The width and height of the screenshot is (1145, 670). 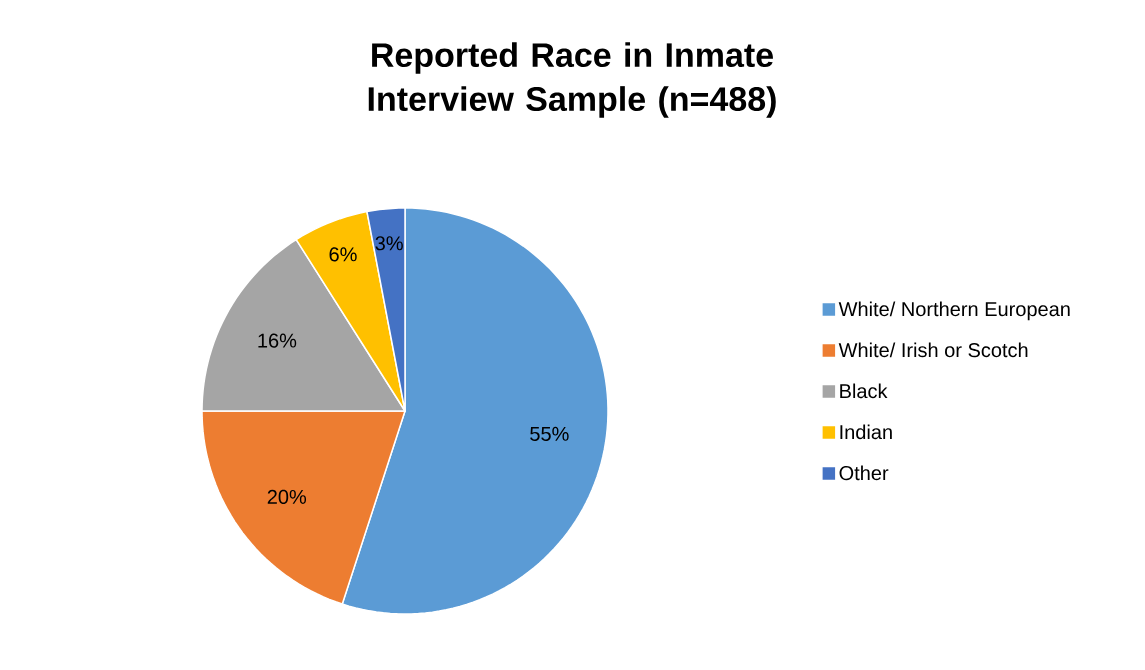 What do you see at coordinates (572, 80) in the screenshot?
I see `chart-title: Reported Race in Inmate Interview Sample (n=488)` at bounding box center [572, 80].